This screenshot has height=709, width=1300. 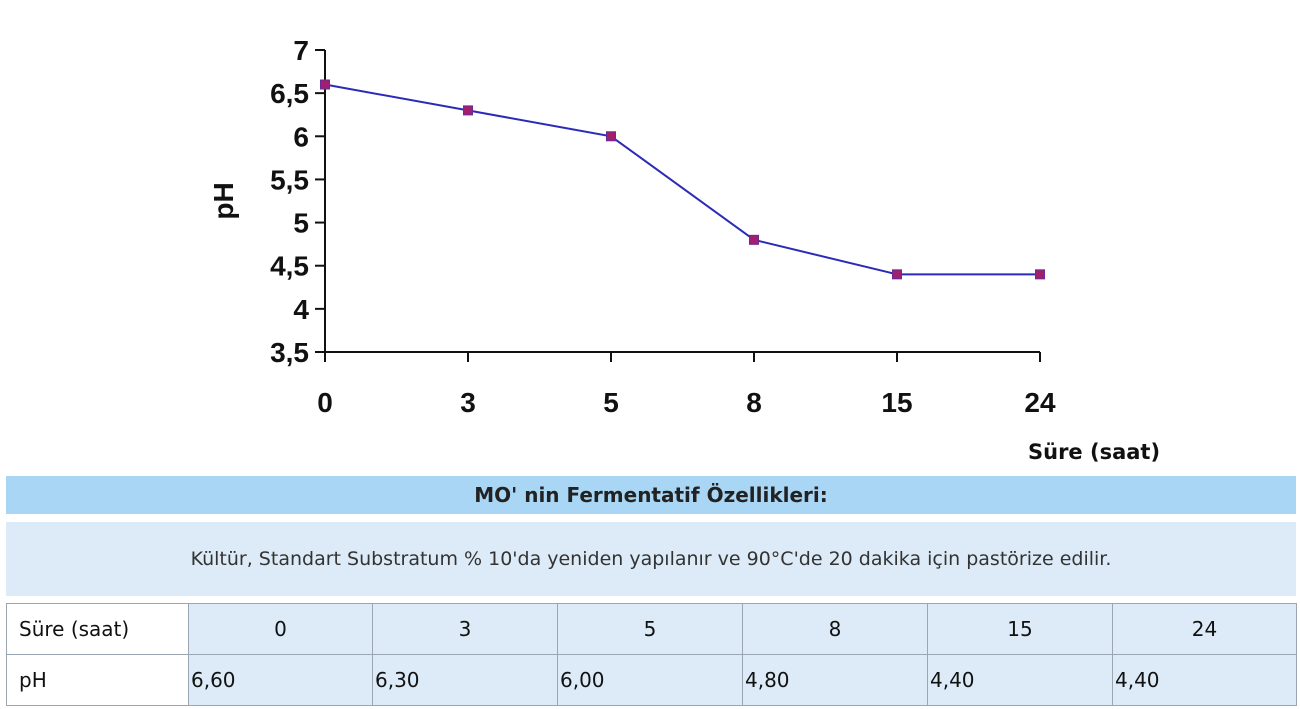 What do you see at coordinates (301, 136) in the screenshot?
I see `y-tick-label: 6` at bounding box center [301, 136].